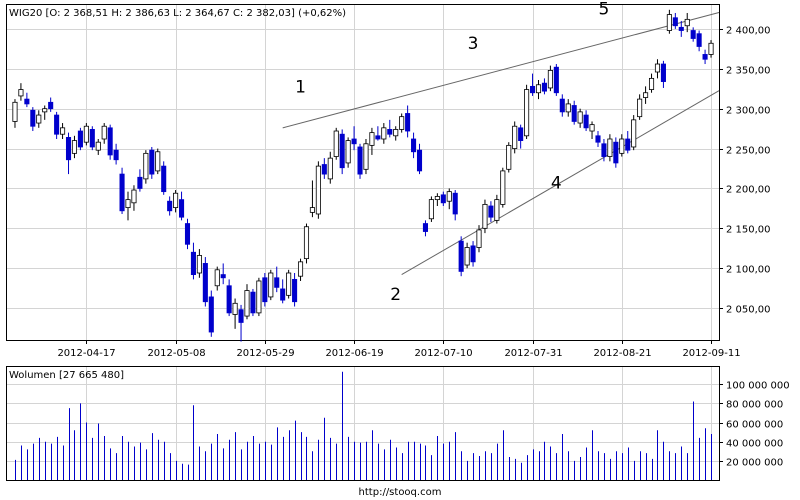  I want to click on price-tick-label: 2 050,00, so click(748, 310).